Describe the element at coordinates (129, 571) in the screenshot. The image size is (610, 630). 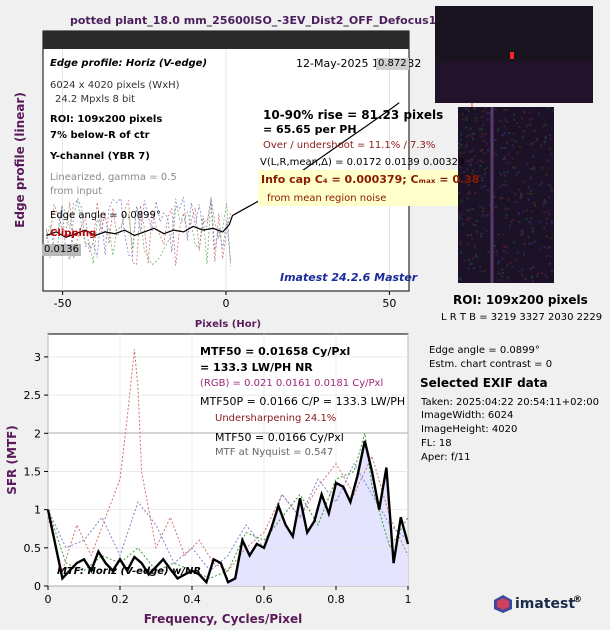
I see `mtf-legend-label: MTF: Horiz (V-edge) w/NR` at that location.